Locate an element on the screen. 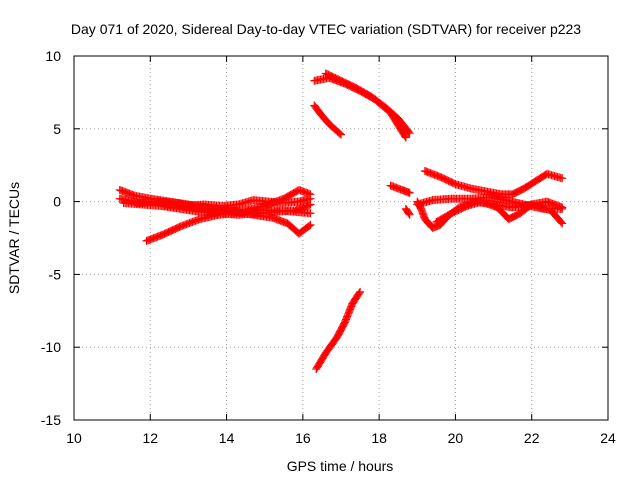  x-tick-label: 16 is located at coordinates (303, 438).